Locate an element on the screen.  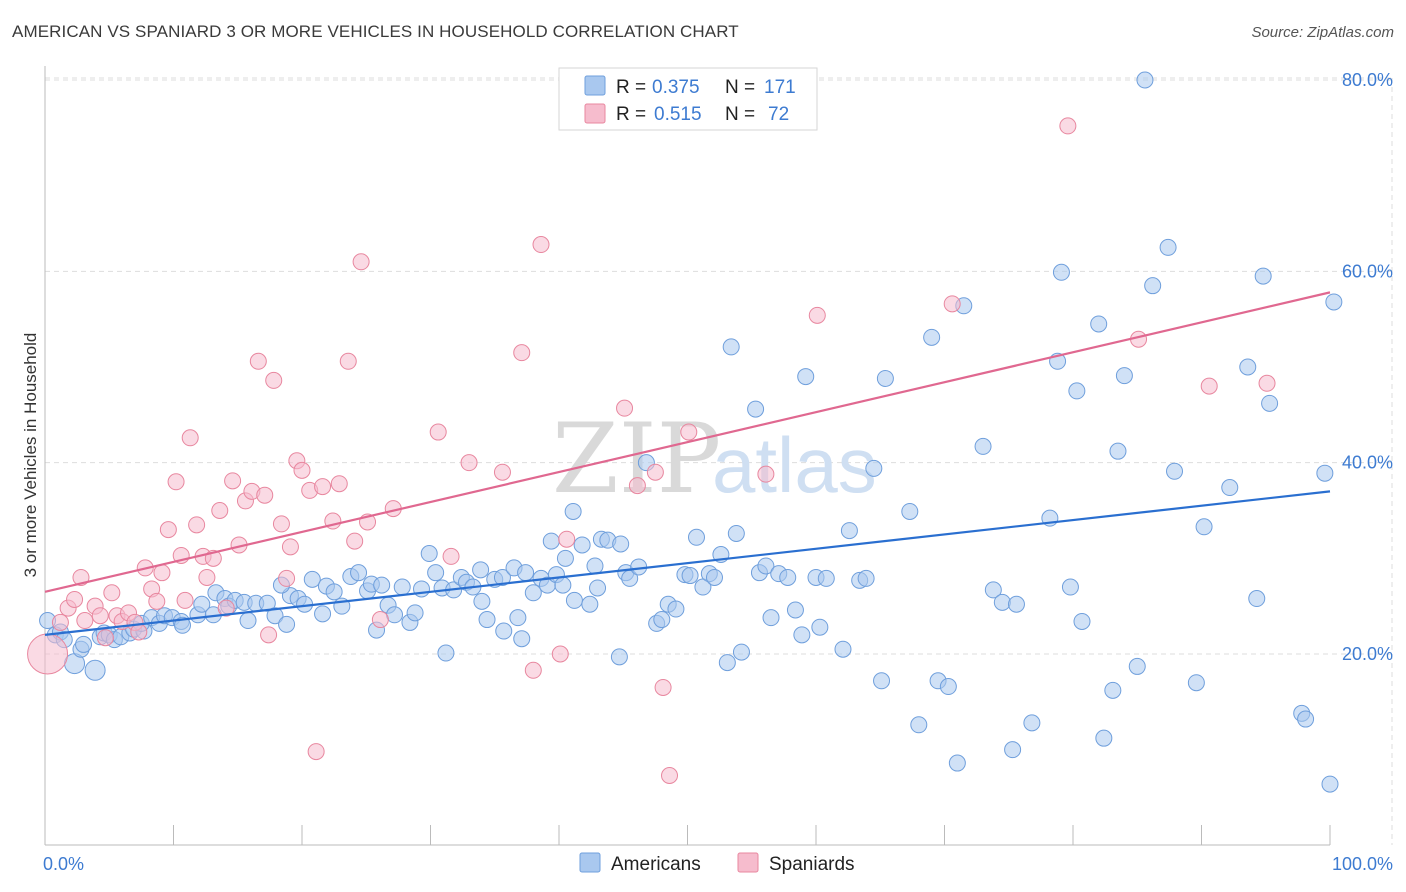
bottom-legend-swatch-spaniards is located at coordinates (748, 862).